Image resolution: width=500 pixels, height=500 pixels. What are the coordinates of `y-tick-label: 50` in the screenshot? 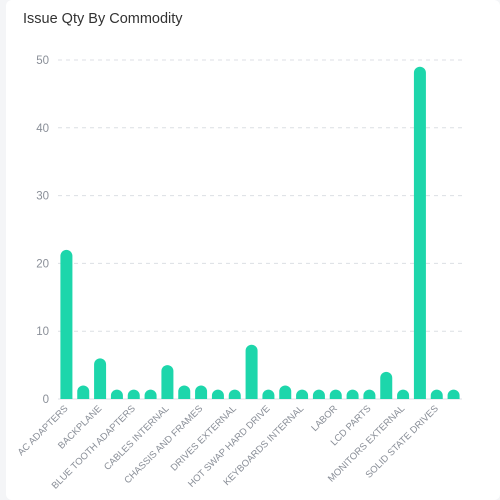 It's located at (42, 61).